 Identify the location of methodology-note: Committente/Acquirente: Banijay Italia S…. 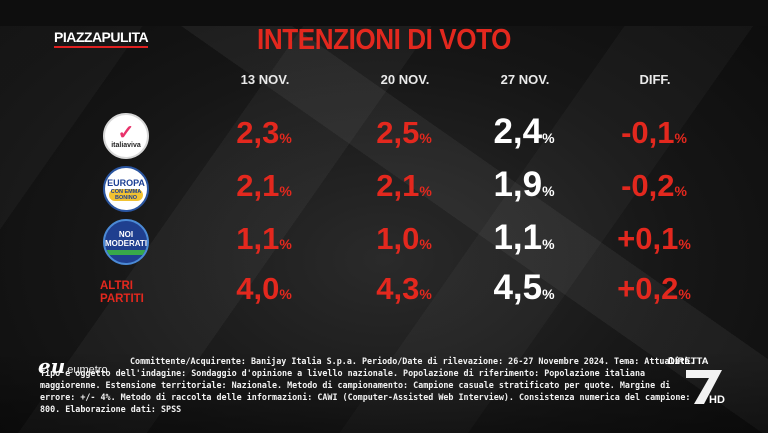
(367, 385).